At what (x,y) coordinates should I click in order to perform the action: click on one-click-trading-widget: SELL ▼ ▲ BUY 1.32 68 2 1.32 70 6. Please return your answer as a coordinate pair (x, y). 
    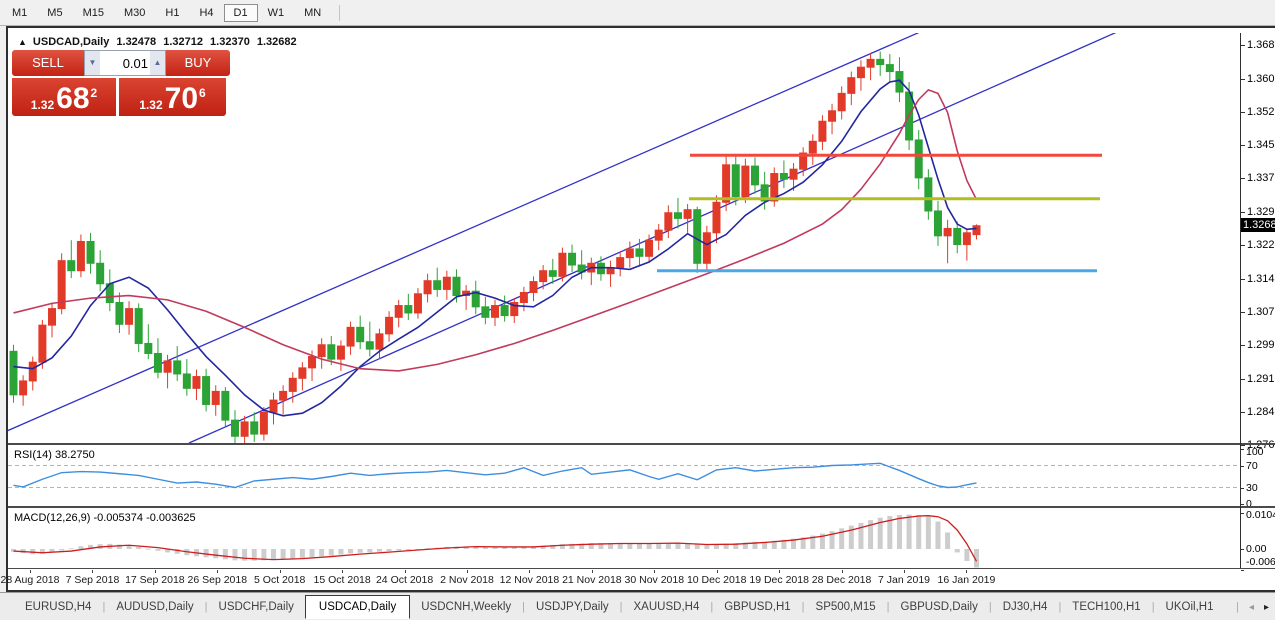
    Looking at the image, I should click on (121, 83).